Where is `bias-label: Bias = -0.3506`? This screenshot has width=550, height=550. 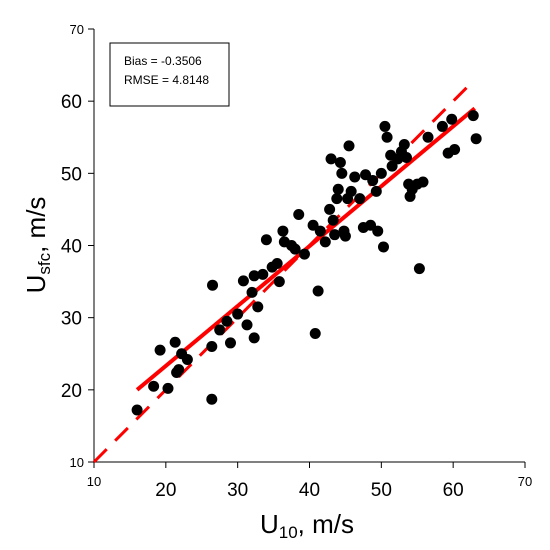
bias-label: Bias = -0.3506 is located at coordinates (163, 61).